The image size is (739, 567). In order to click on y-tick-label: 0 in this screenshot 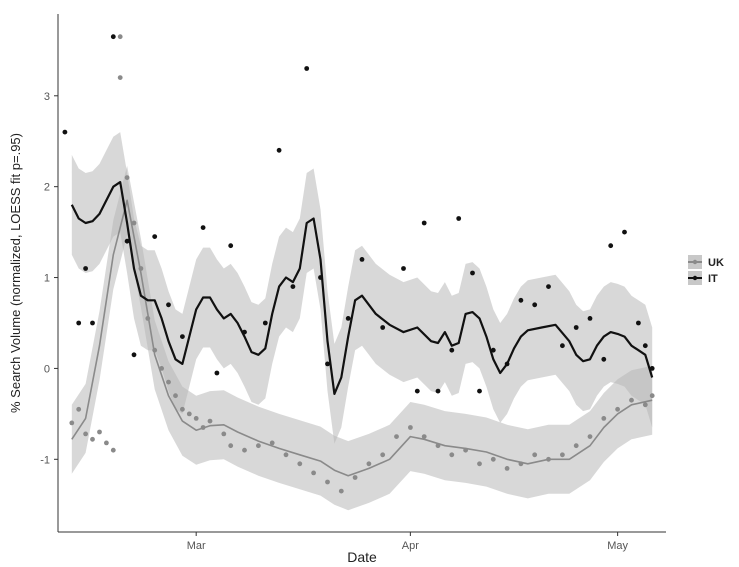, I will do `click(47, 369)`.